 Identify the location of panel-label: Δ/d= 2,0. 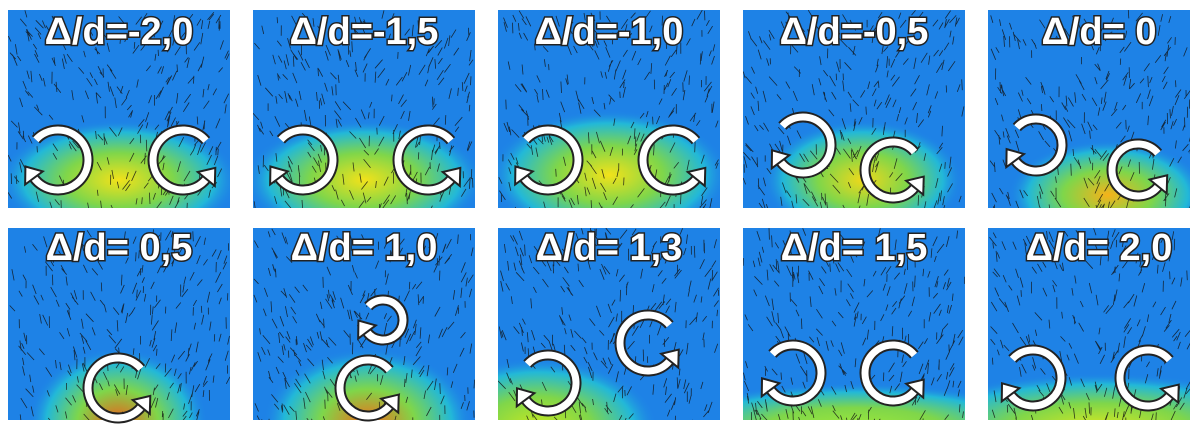
(1099, 248).